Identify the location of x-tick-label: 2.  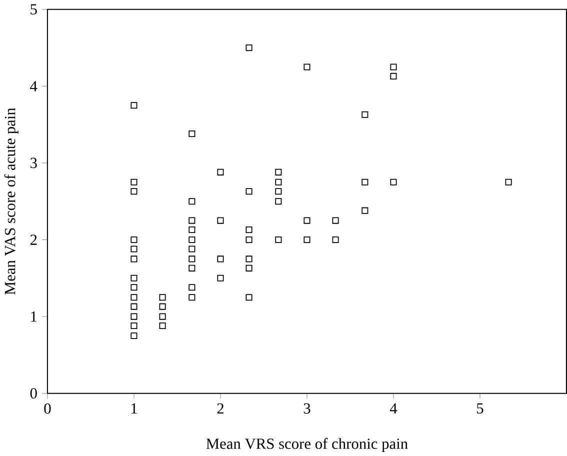
(220, 408).